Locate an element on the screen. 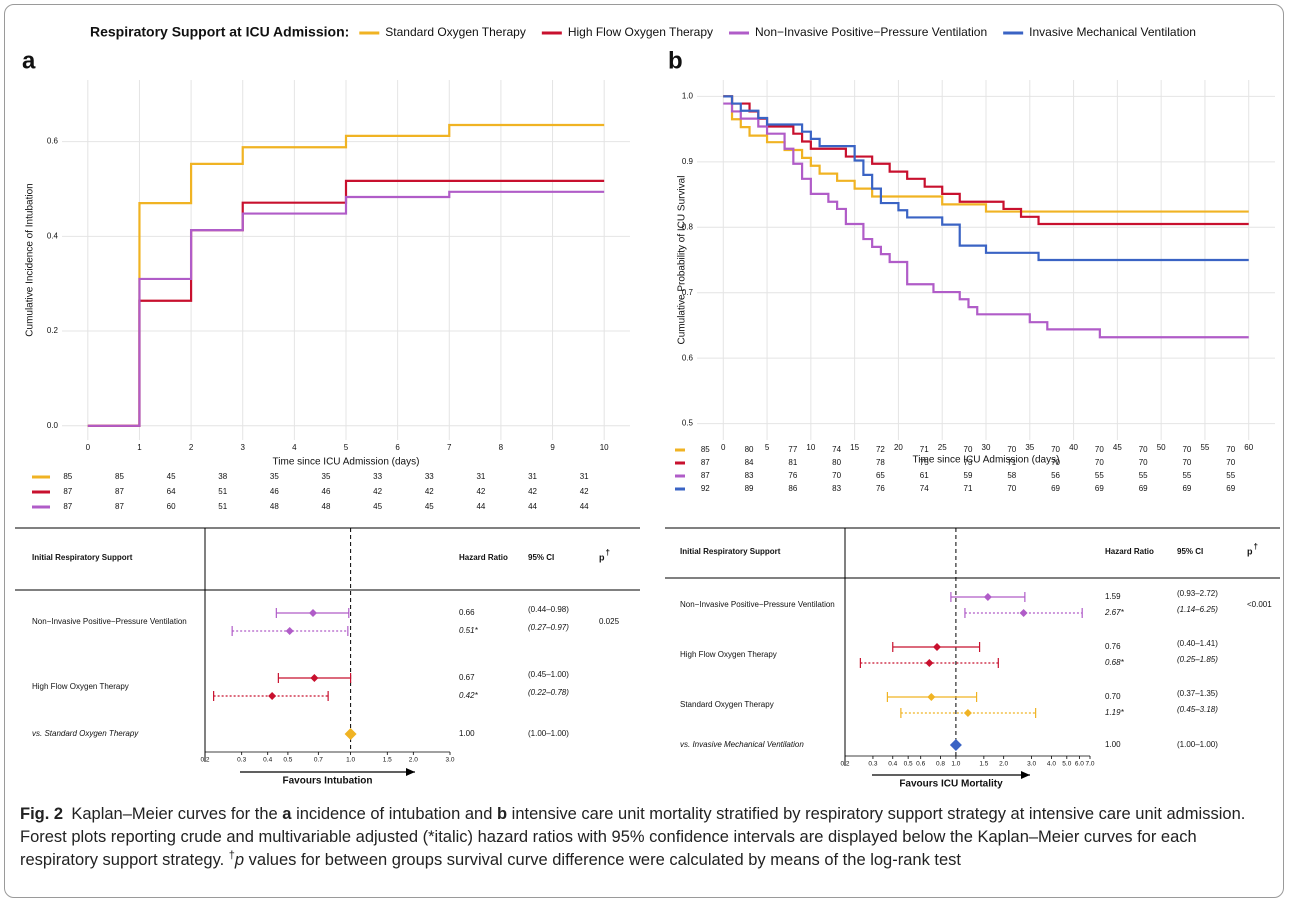  at-risk-count: 33 is located at coordinates (429, 476).